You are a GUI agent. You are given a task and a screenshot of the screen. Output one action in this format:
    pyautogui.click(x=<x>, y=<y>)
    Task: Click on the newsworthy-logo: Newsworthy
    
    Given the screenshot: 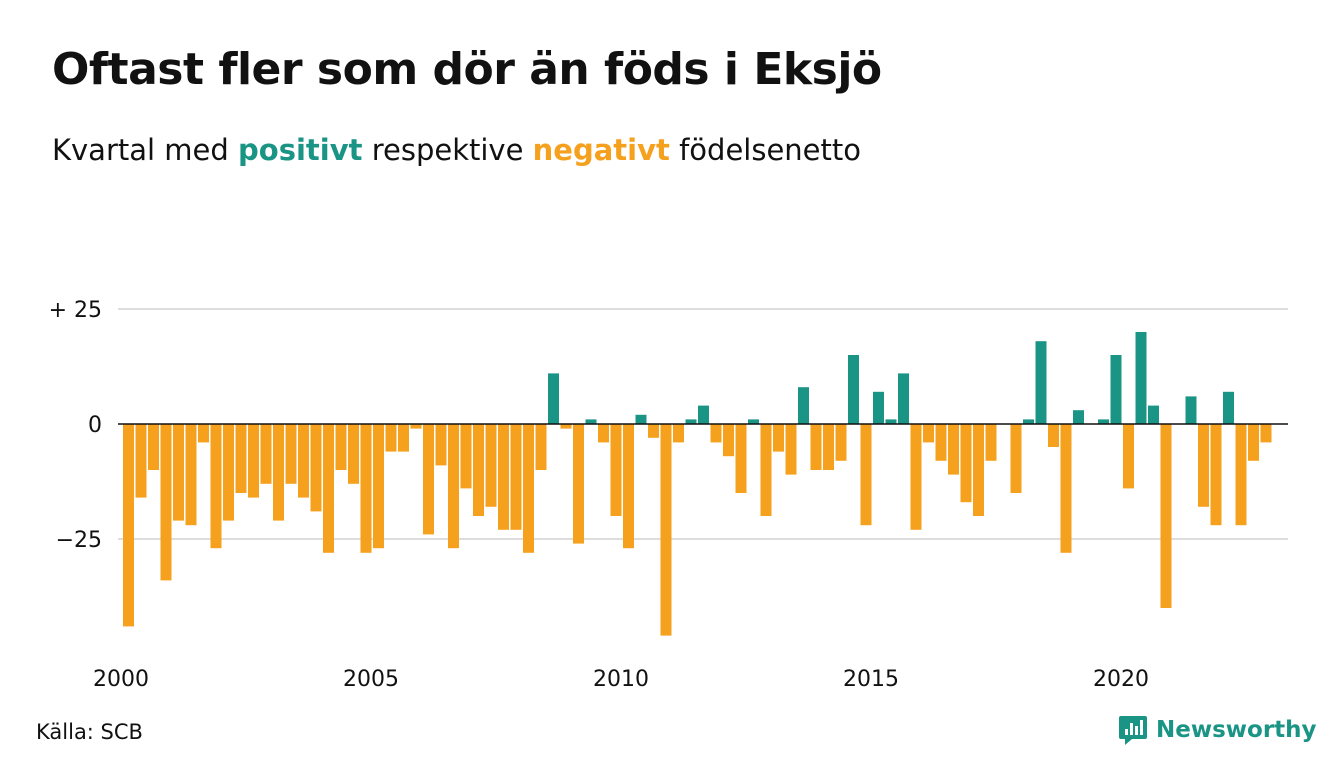 What is the action you would take?
    pyautogui.click(x=1217, y=730)
    